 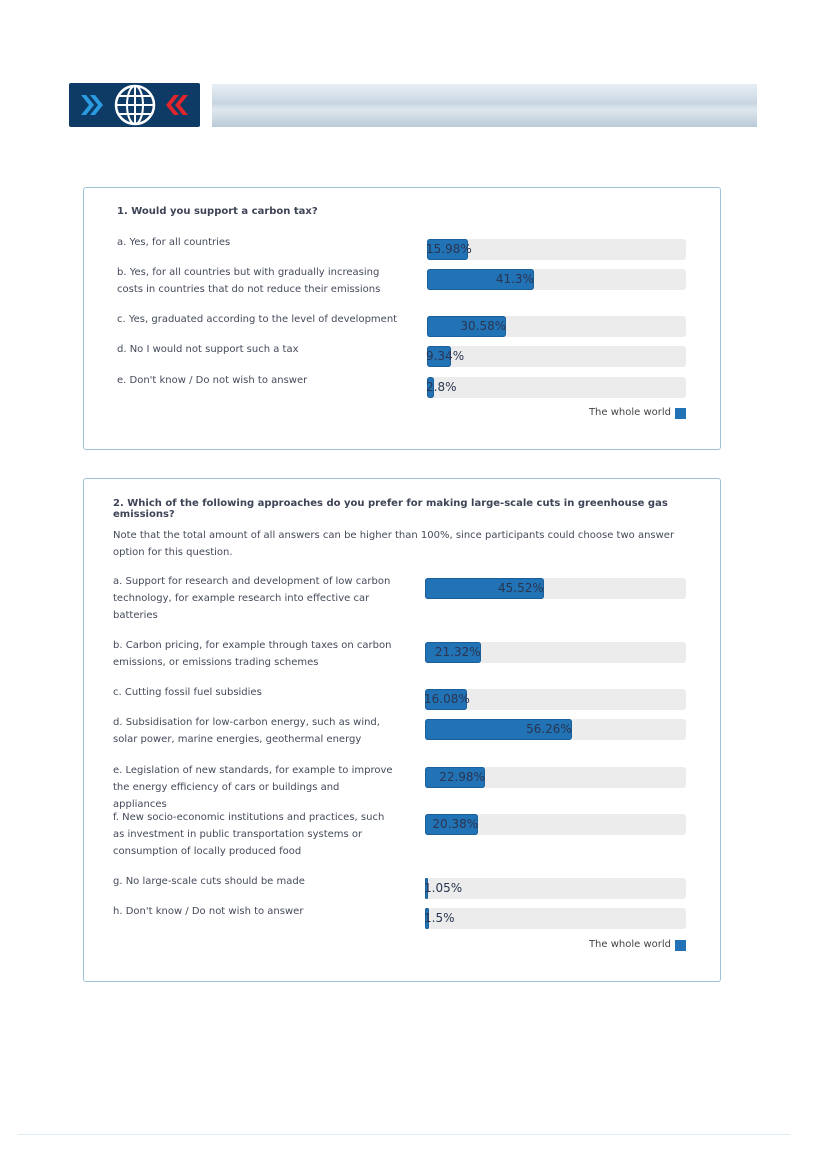 I want to click on option-text: c. Cutting fossil fuel subsidies, so click(x=187, y=692).